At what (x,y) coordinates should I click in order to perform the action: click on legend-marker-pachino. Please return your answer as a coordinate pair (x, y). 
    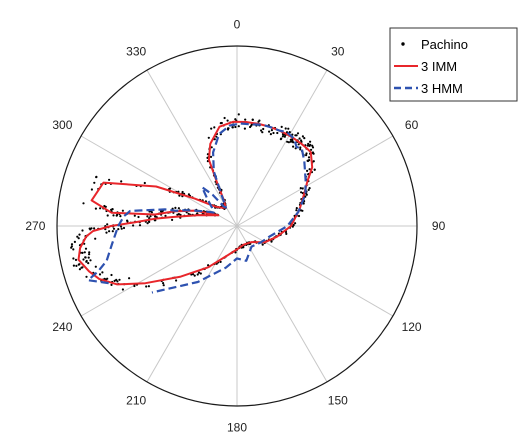
    Looking at the image, I should click on (403, 44).